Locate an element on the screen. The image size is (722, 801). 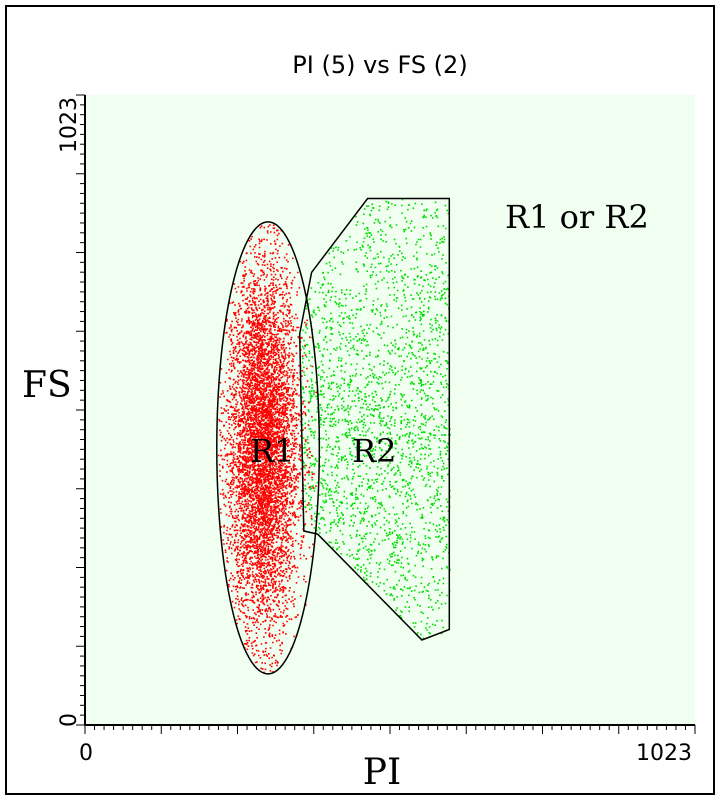
x-axis-label: PI is located at coordinates (382, 772).